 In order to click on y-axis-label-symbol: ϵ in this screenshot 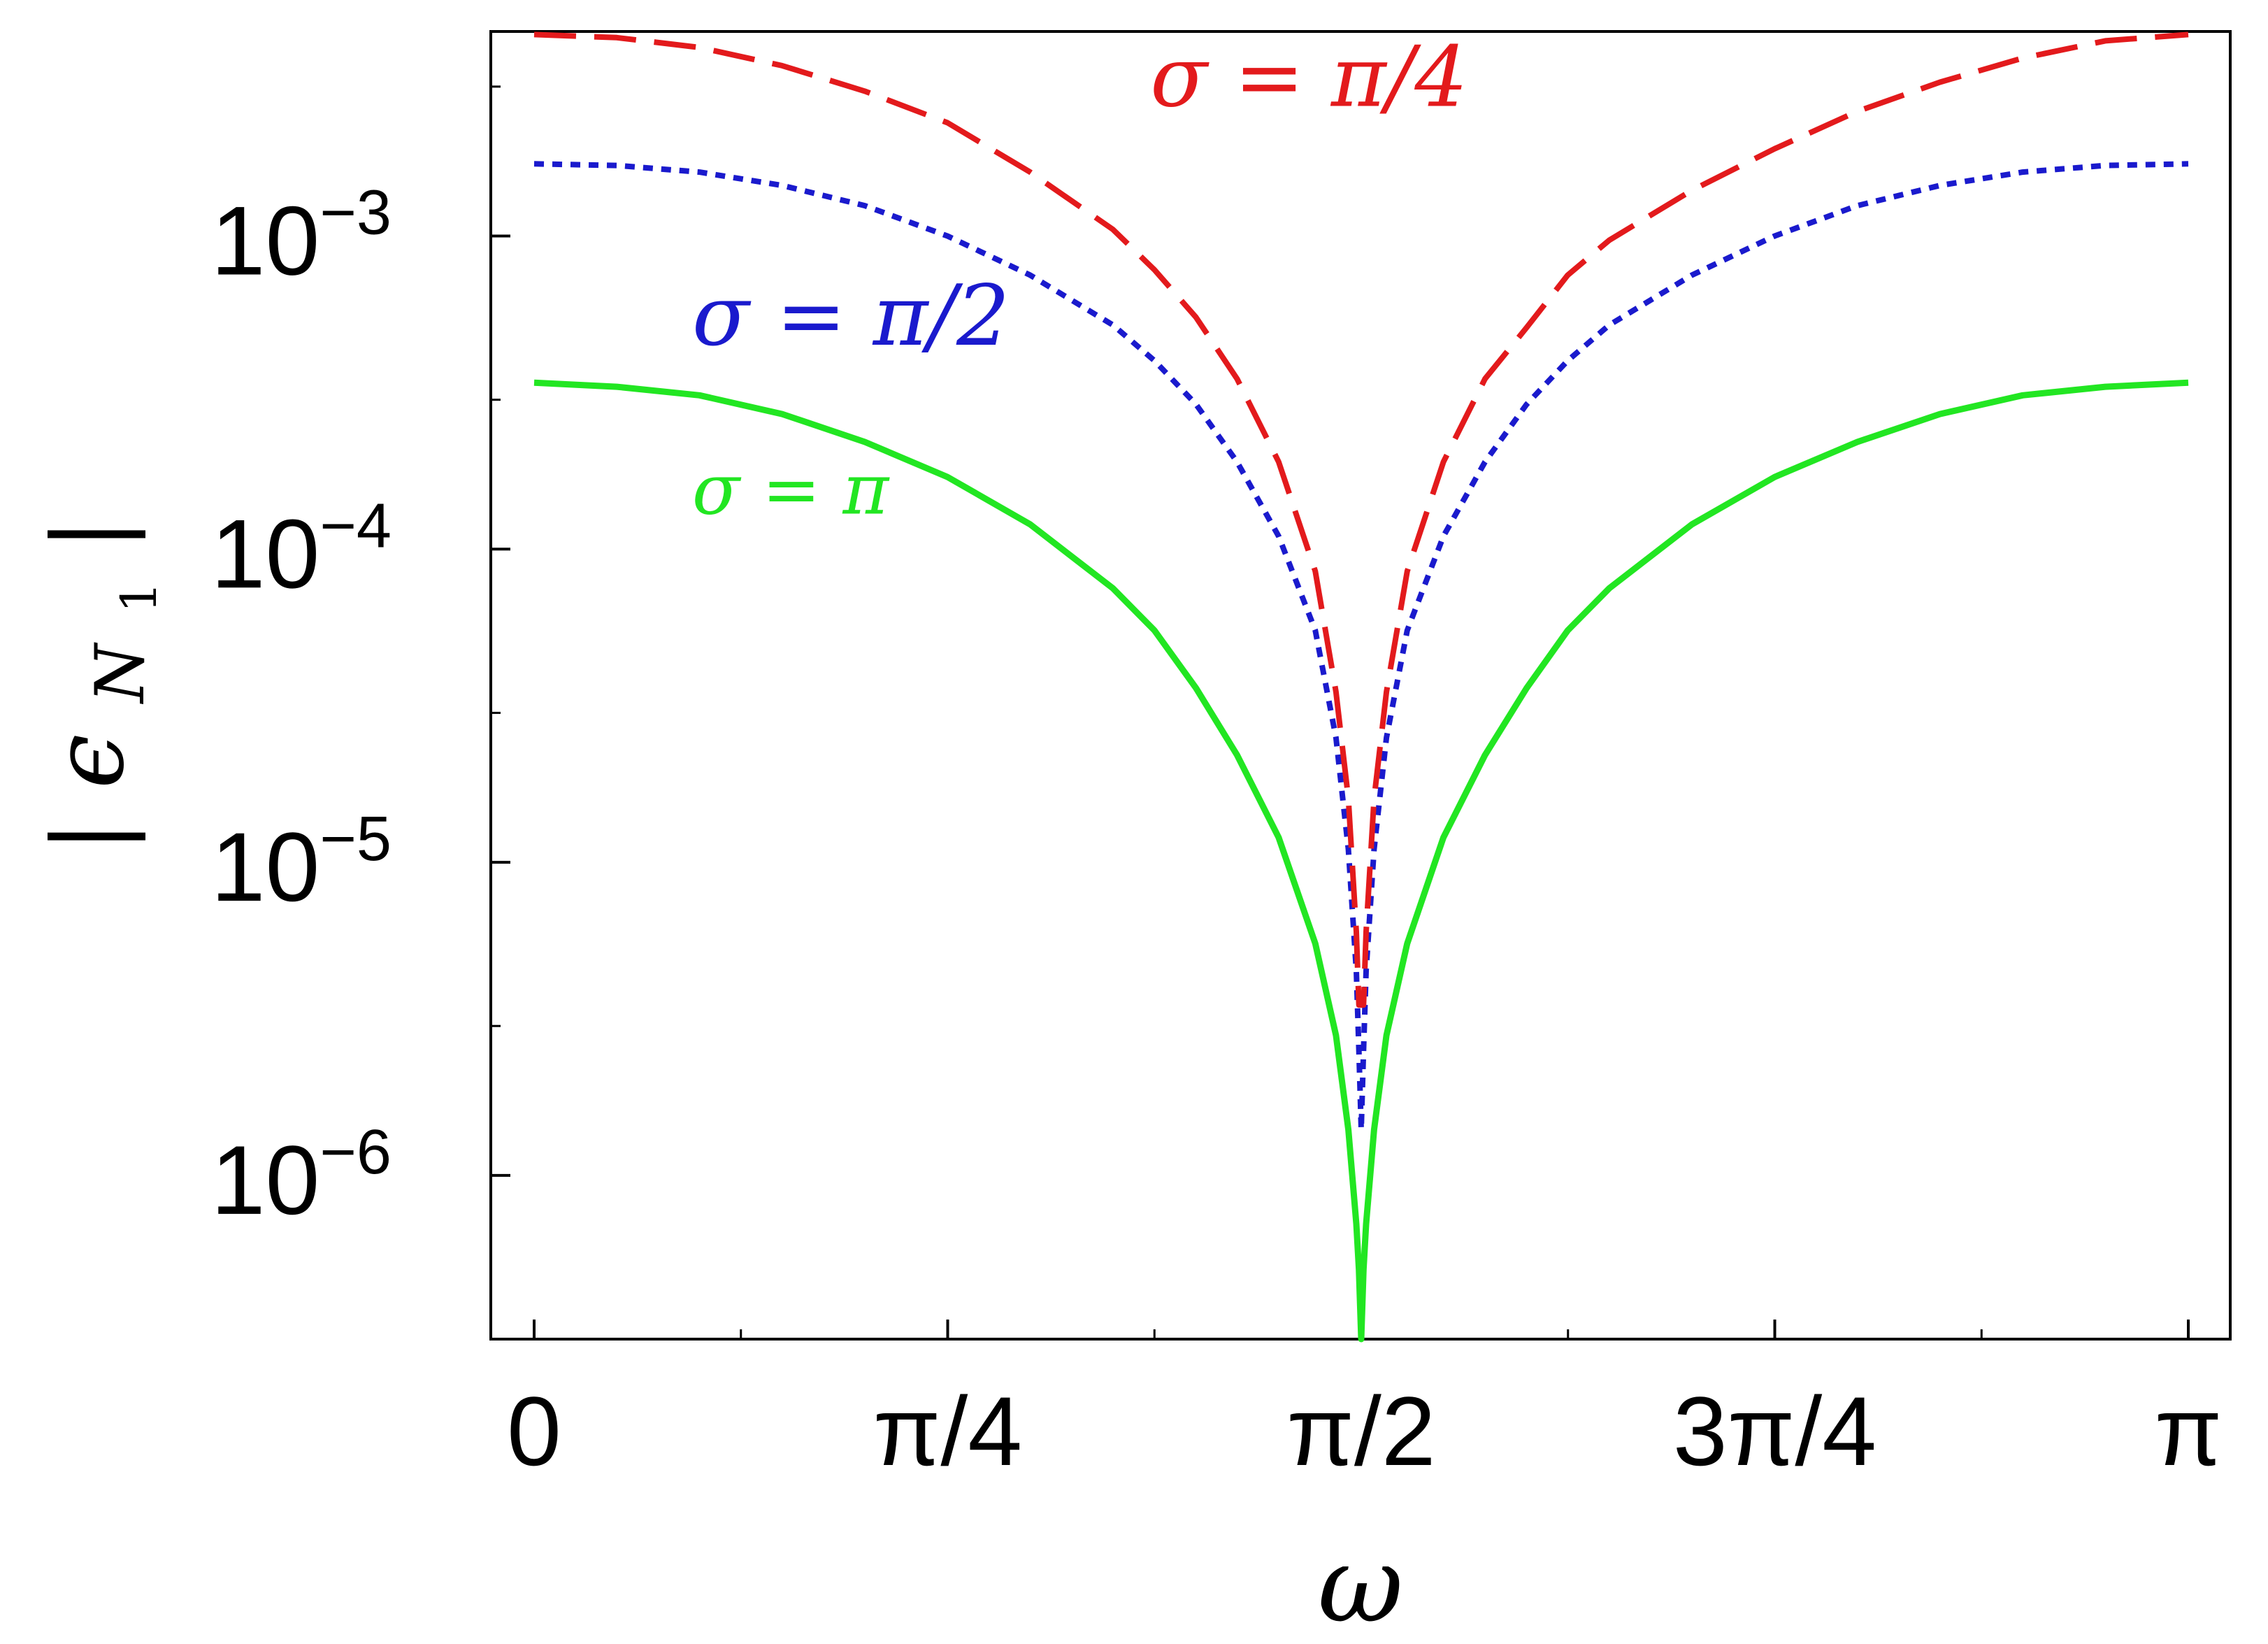, I will do `click(89, 761)`.